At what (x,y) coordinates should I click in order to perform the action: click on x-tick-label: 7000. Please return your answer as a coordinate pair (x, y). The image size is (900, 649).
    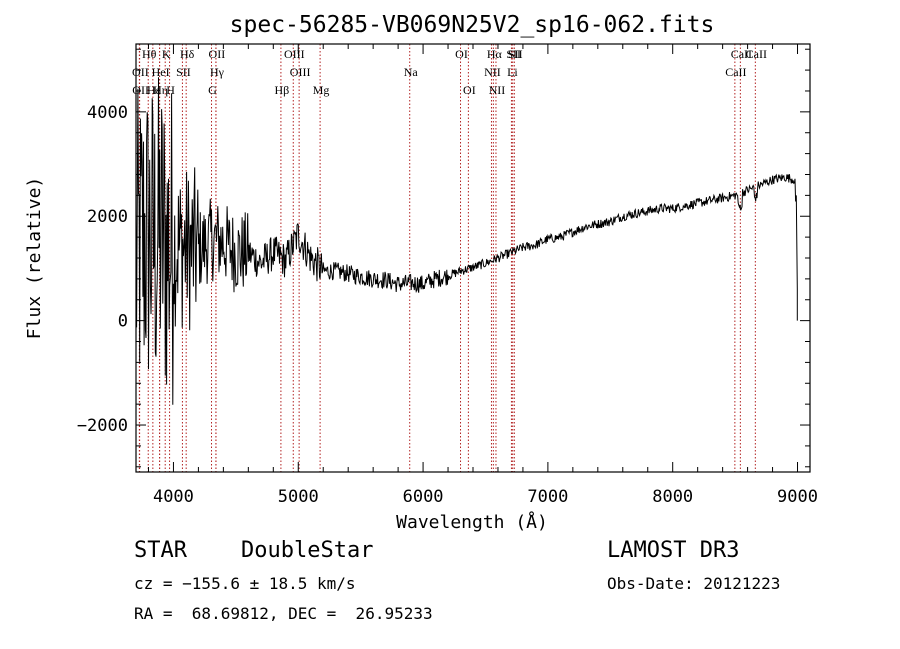
    Looking at the image, I should click on (547, 497).